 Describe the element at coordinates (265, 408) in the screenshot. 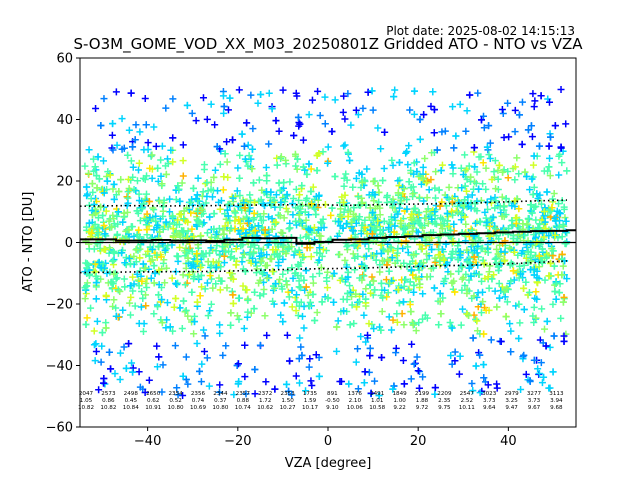

I see `bin-label: 10.62` at that location.